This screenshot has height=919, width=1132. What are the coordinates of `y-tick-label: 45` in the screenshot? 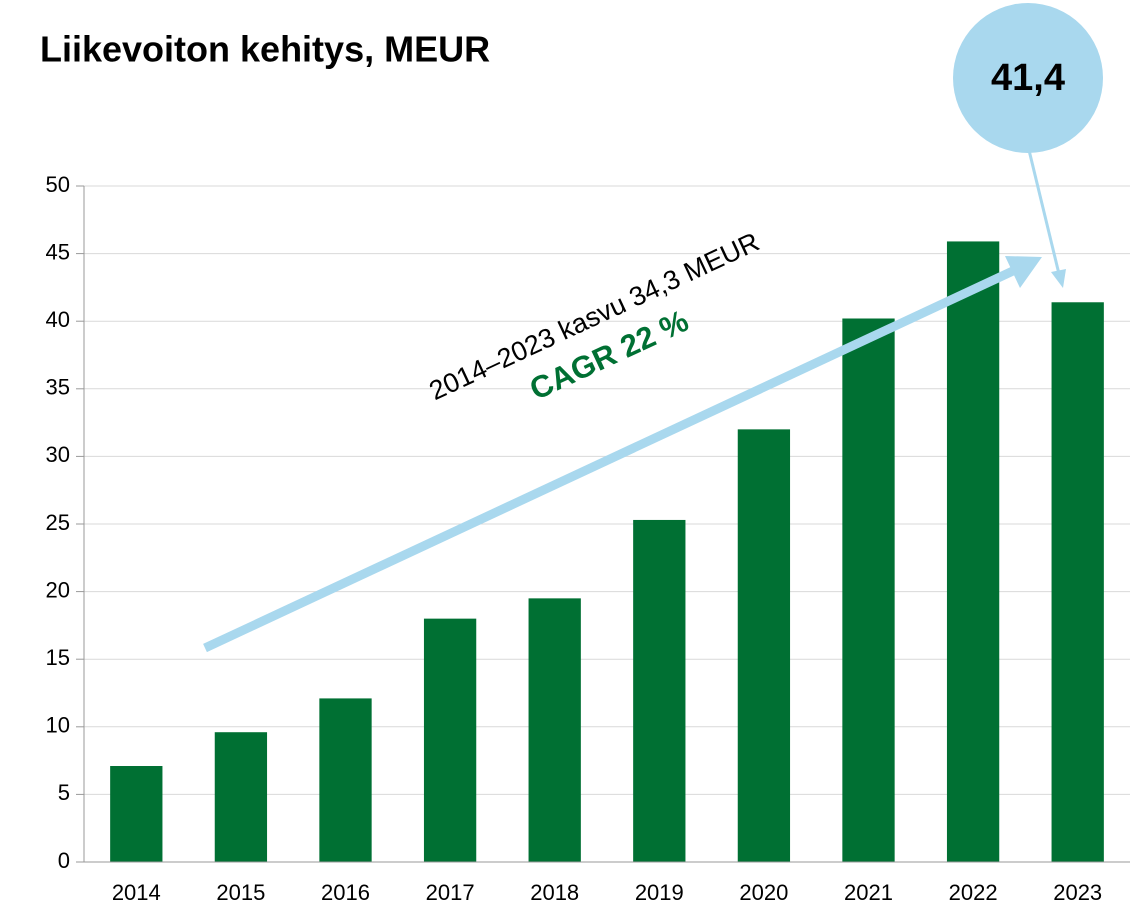 It's located at (58, 251).